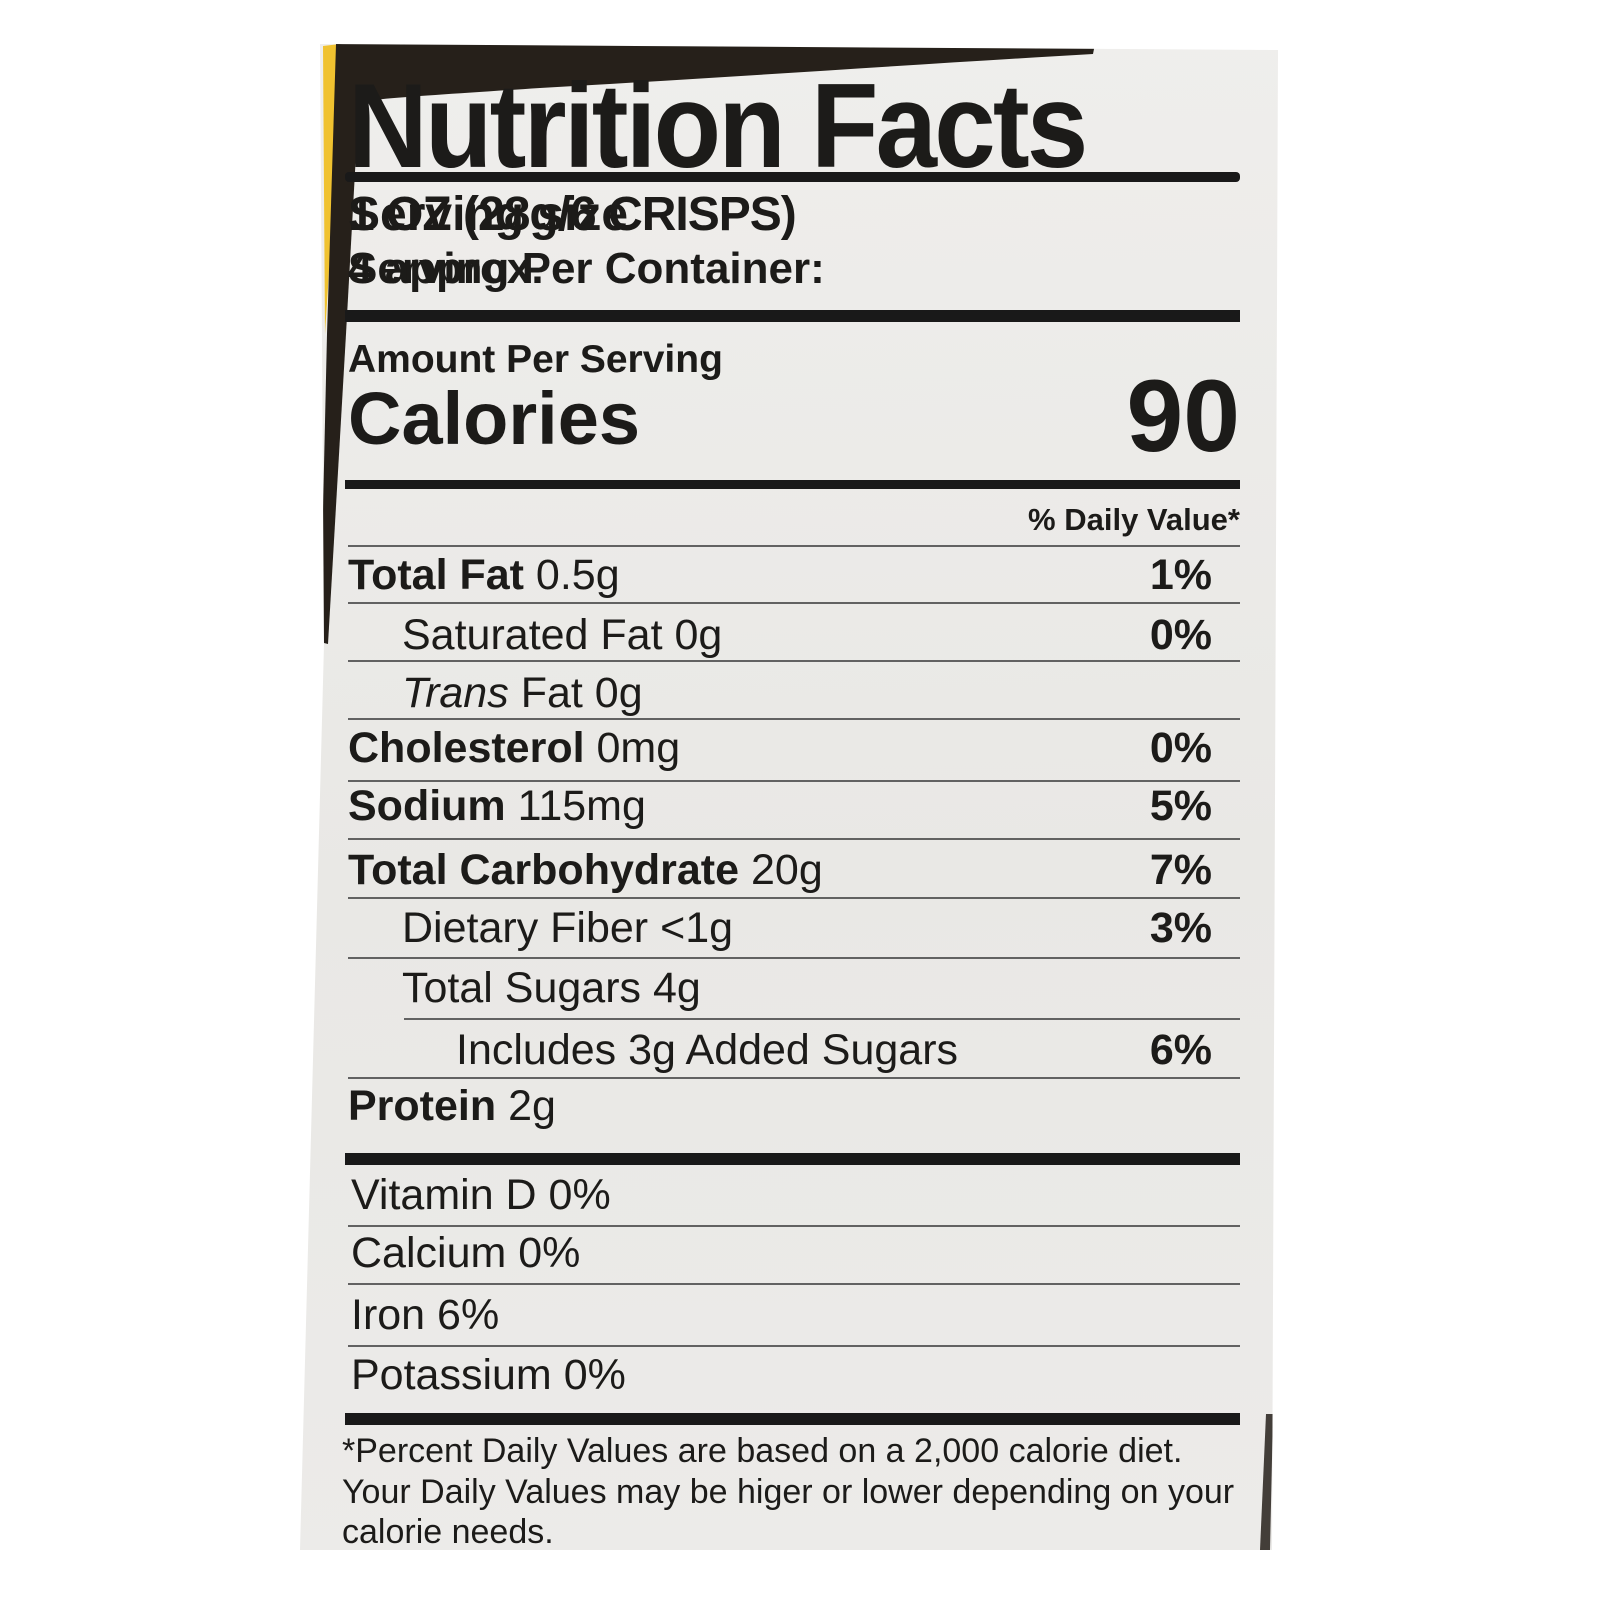 Image resolution: width=1600 pixels, height=1600 pixels. What do you see at coordinates (1180, 1050) in the screenshot?
I see `nutrient-dv: 6%` at bounding box center [1180, 1050].